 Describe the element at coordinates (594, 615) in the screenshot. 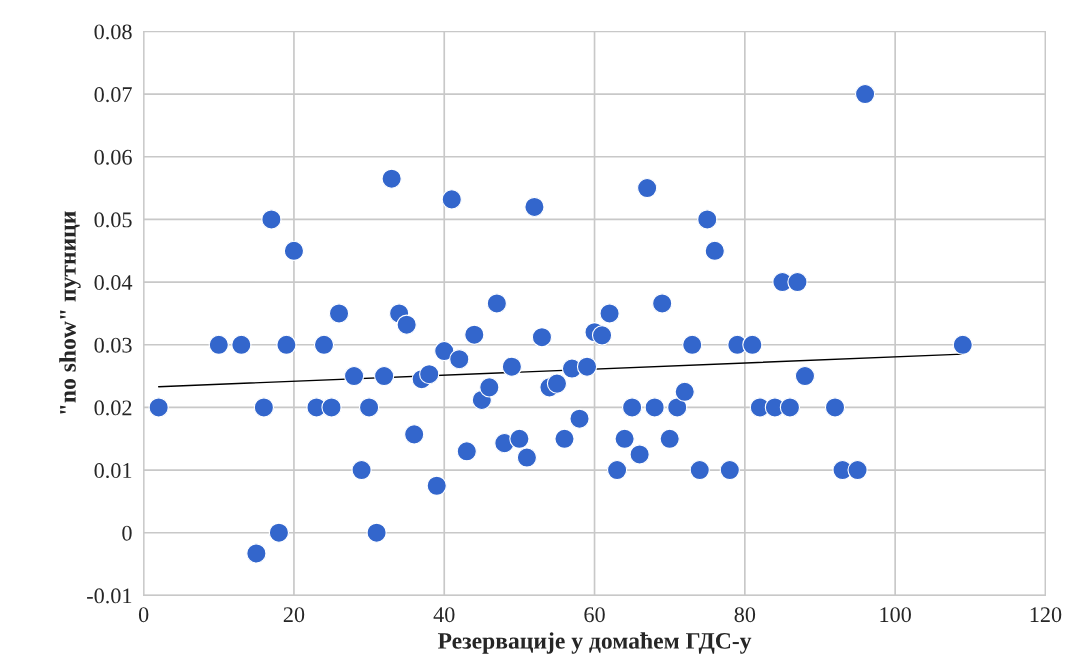

I see `x-tick-label: 60` at that location.